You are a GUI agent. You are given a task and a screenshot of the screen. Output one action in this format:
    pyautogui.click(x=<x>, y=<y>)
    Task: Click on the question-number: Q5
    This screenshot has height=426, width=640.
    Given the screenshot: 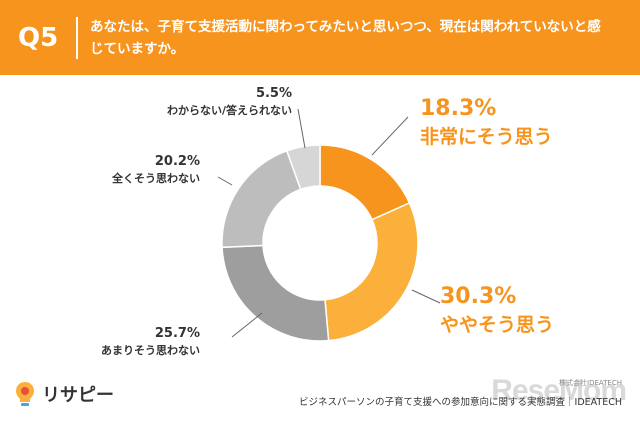 What is the action you would take?
    pyautogui.click(x=38, y=38)
    